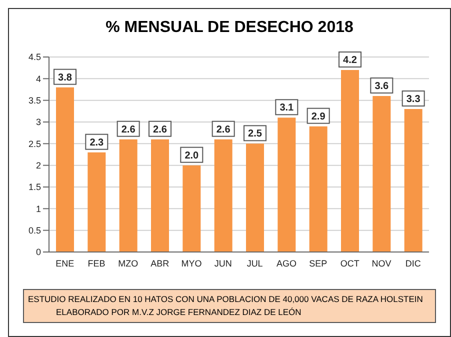  What do you see at coordinates (38, 209) in the screenshot?
I see `y-tick-label: 1` at bounding box center [38, 209].